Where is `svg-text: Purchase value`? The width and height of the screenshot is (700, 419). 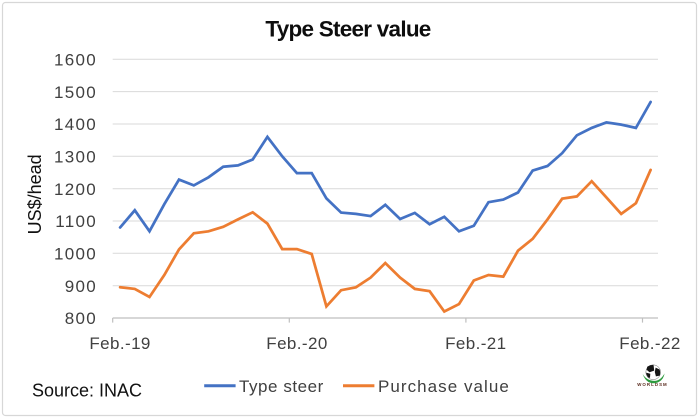 svg-text: Purchase value is located at coordinates (444, 386).